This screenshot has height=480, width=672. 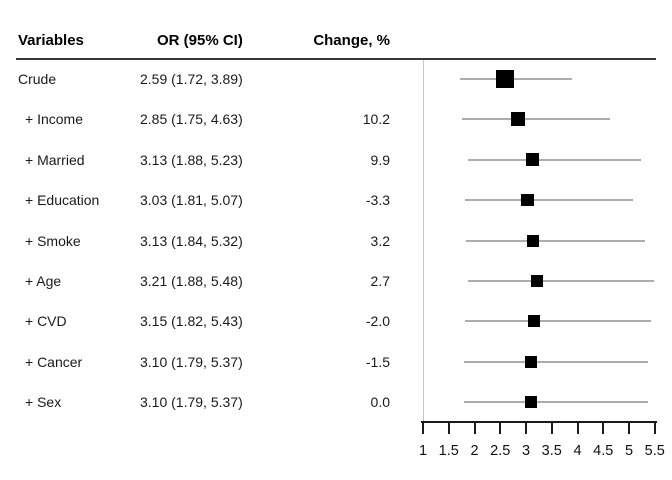 I want to click on row-or-ci: 3.13 (1.84, 5.32), so click(x=191, y=240).